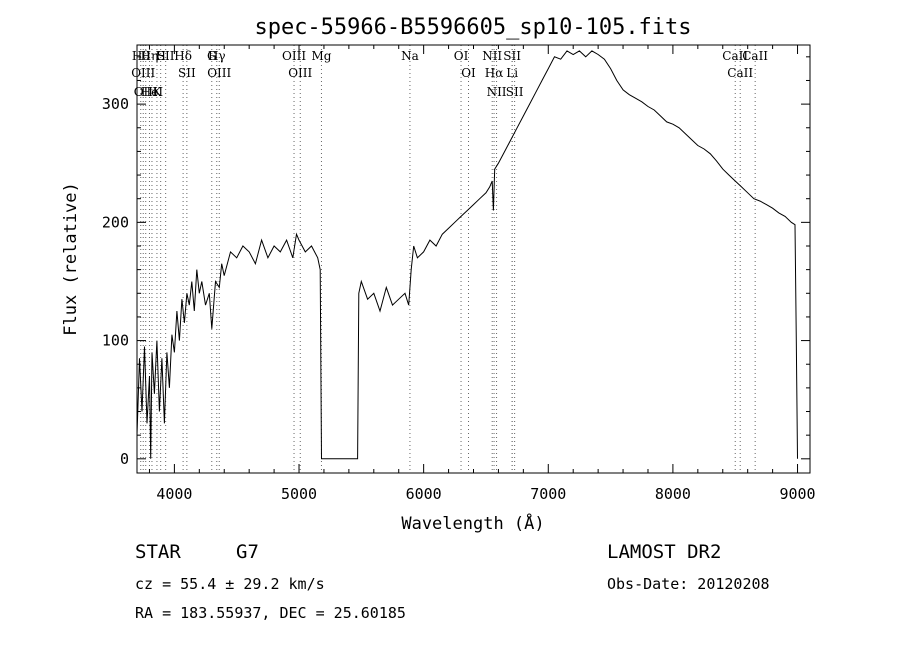  I want to click on coordinates: RA = 183.55937, DEC = 25.60185, so click(270, 613).